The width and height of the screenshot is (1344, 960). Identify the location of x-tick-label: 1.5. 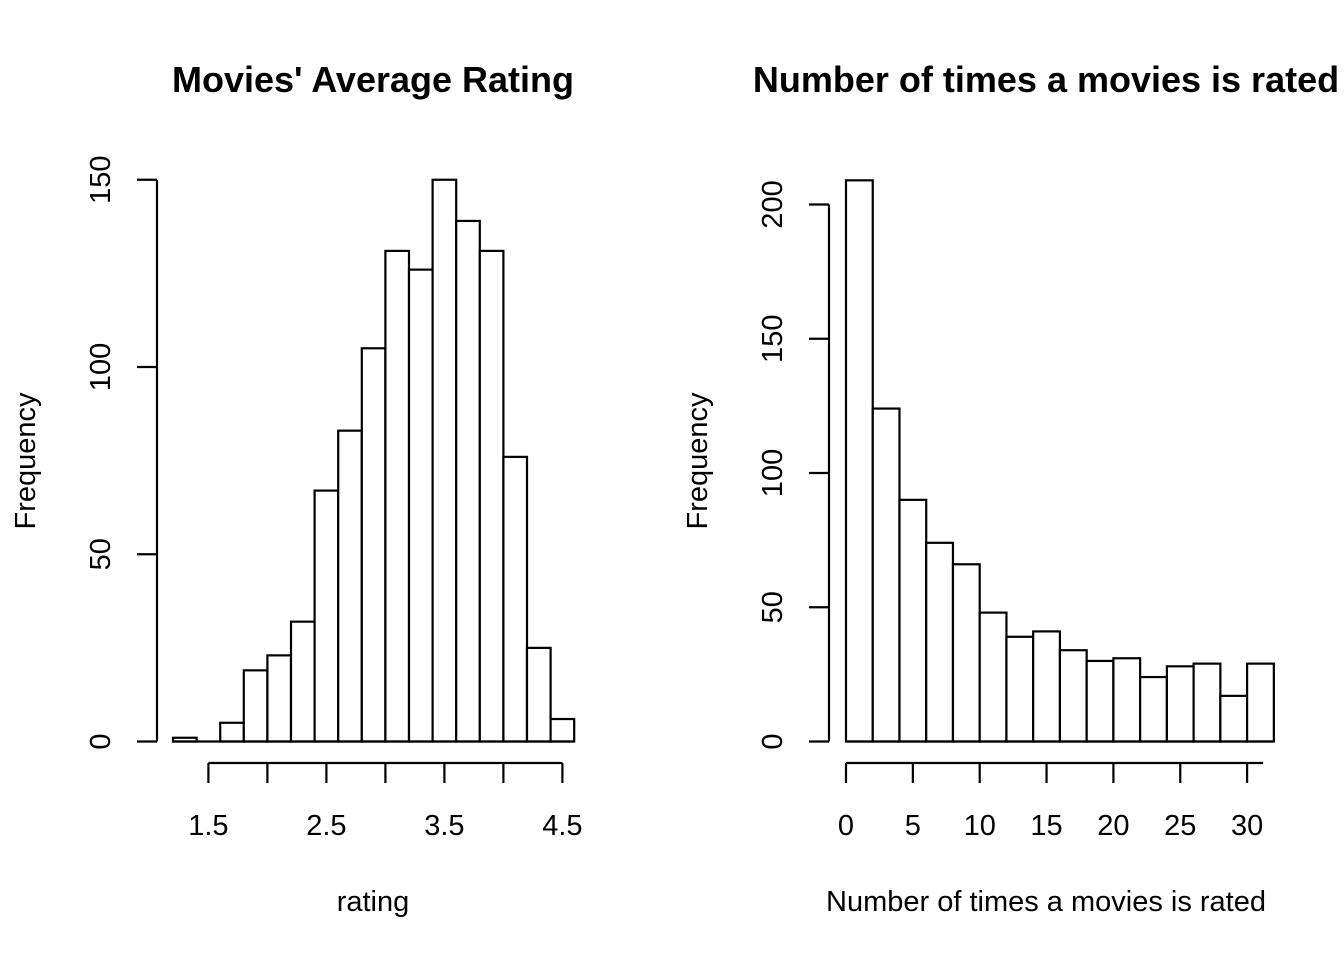
(208, 826).